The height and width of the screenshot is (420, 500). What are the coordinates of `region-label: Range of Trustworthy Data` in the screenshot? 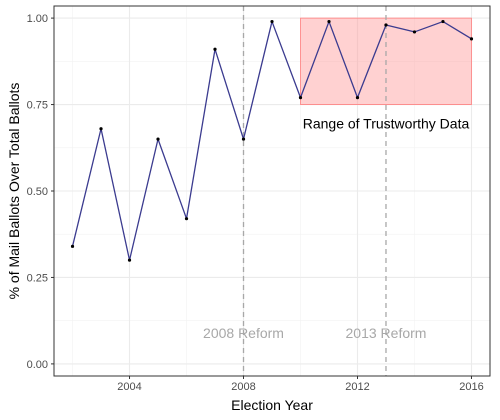 It's located at (386, 124).